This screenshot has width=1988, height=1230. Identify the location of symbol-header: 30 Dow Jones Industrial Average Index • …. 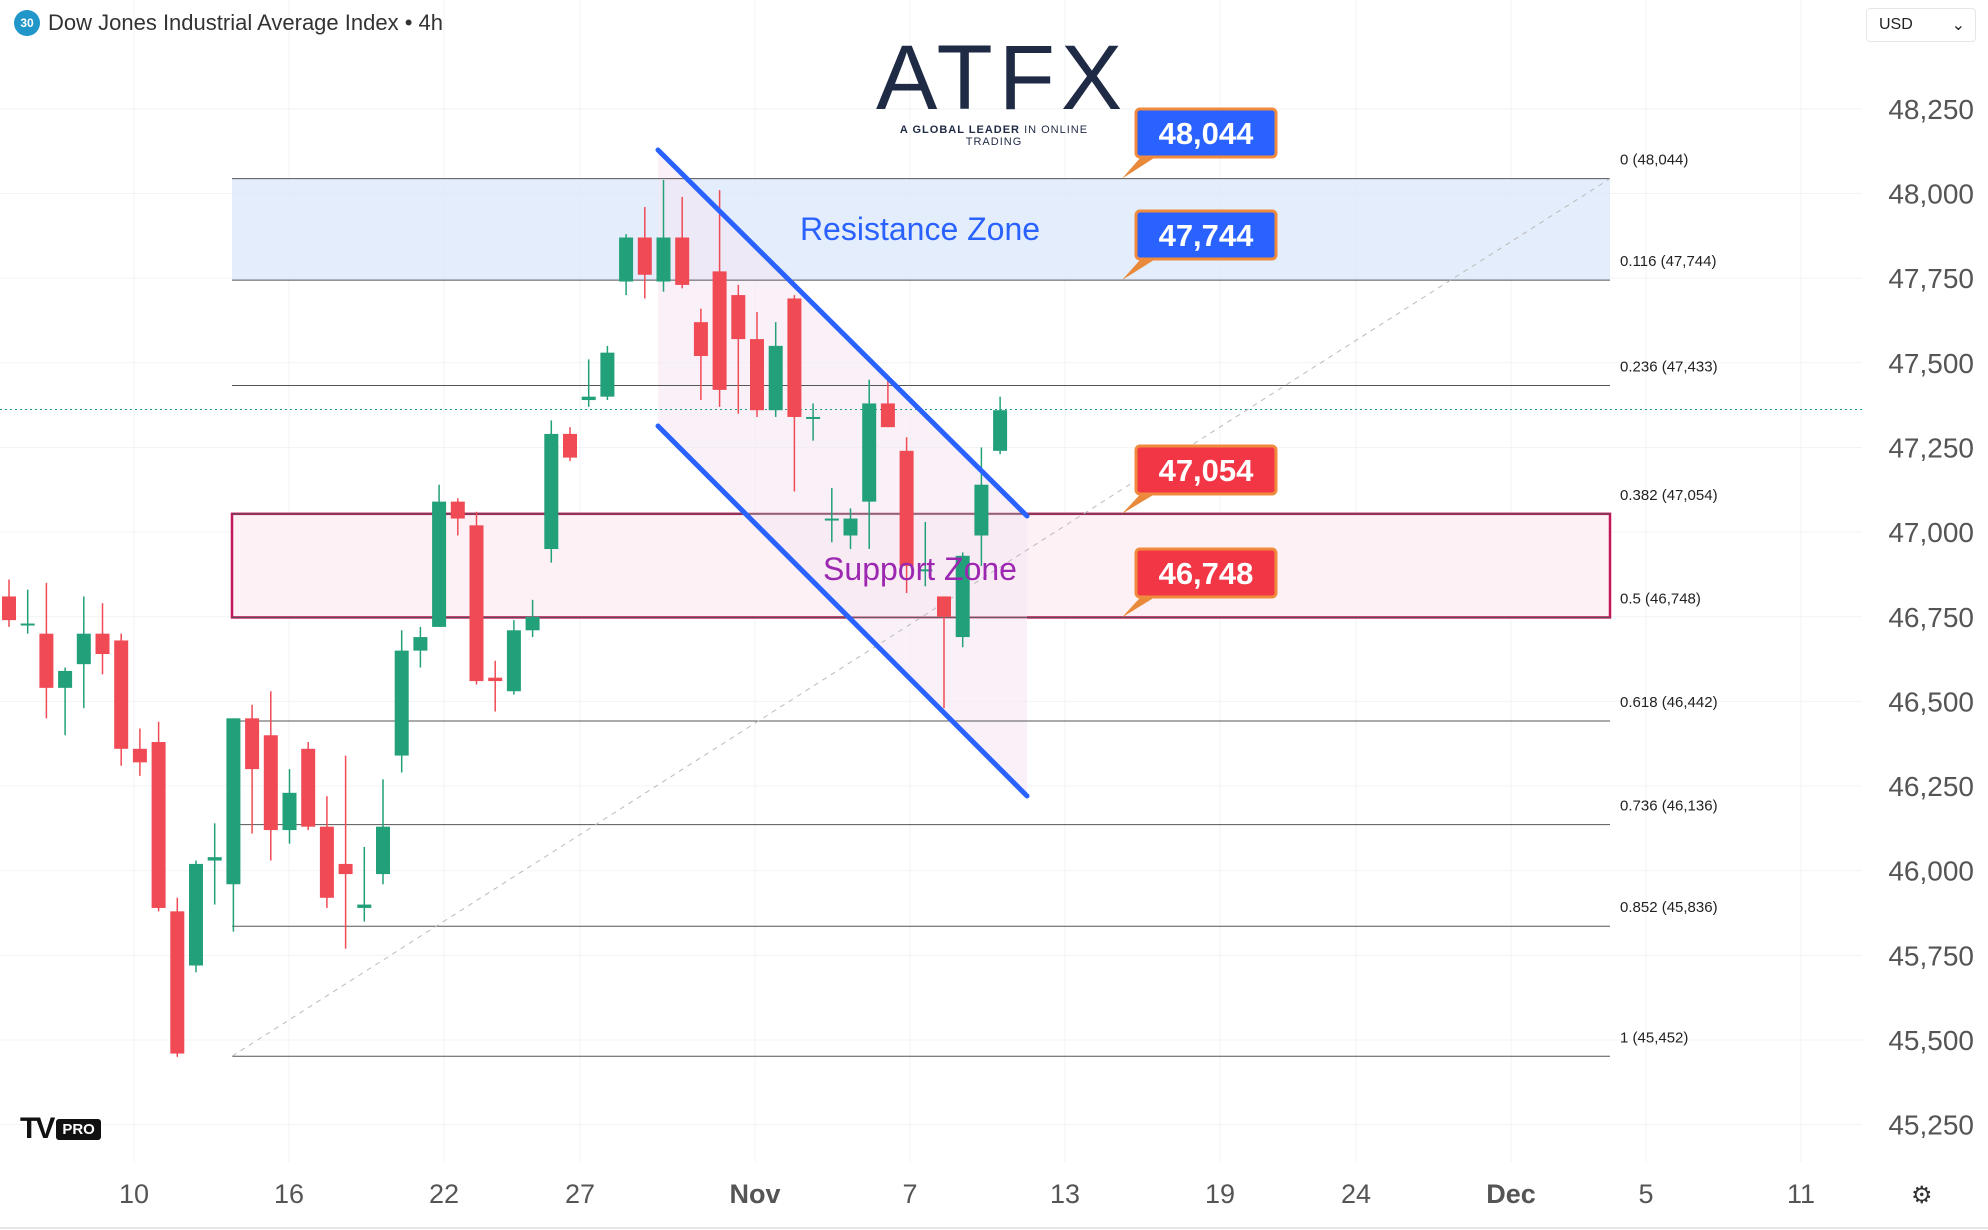
(228, 23).